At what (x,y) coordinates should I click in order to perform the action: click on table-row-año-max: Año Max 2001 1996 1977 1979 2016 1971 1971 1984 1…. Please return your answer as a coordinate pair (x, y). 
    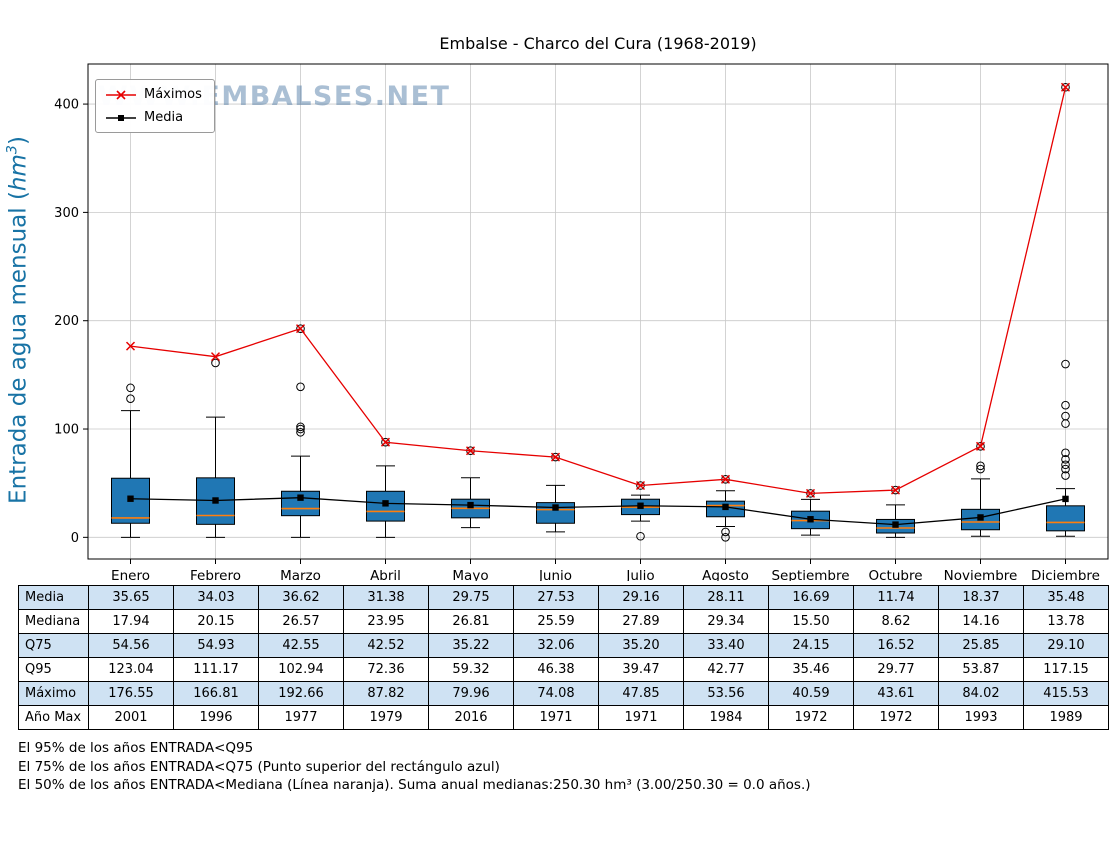
    Looking at the image, I should click on (563, 717).